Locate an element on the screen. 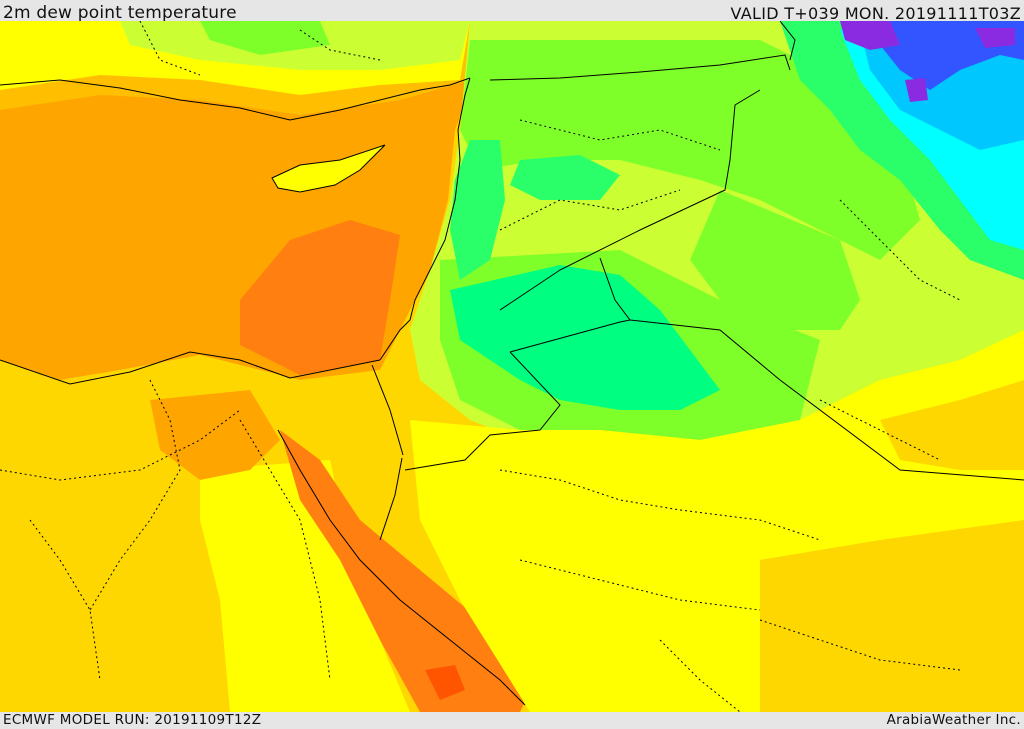 The height and width of the screenshot is (729, 1024). coastline-levant is located at coordinates (425, 219).